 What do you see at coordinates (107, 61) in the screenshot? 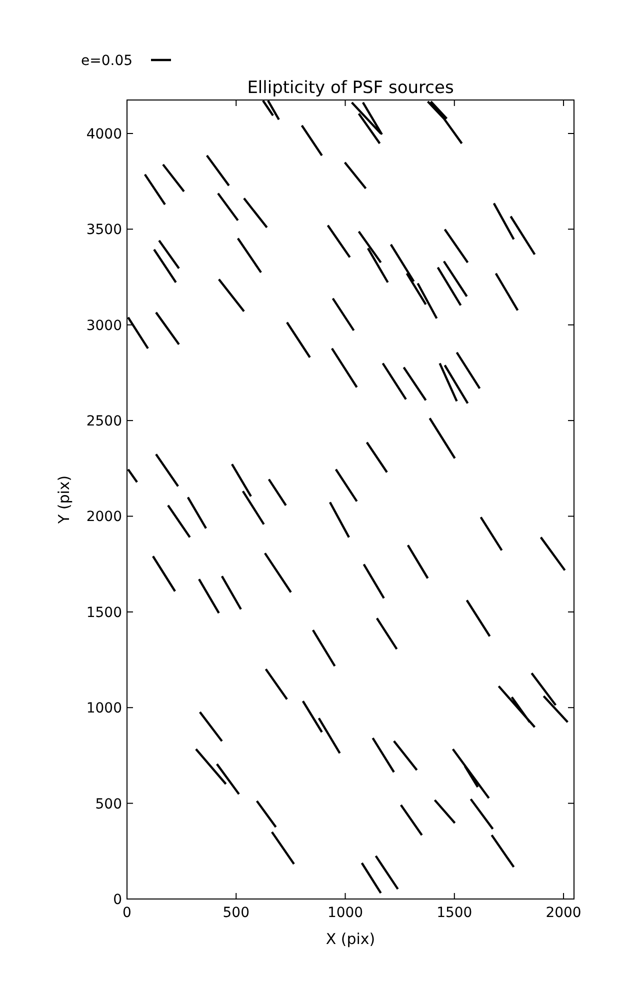
I see `legend-label: e=0.05` at bounding box center [107, 61].